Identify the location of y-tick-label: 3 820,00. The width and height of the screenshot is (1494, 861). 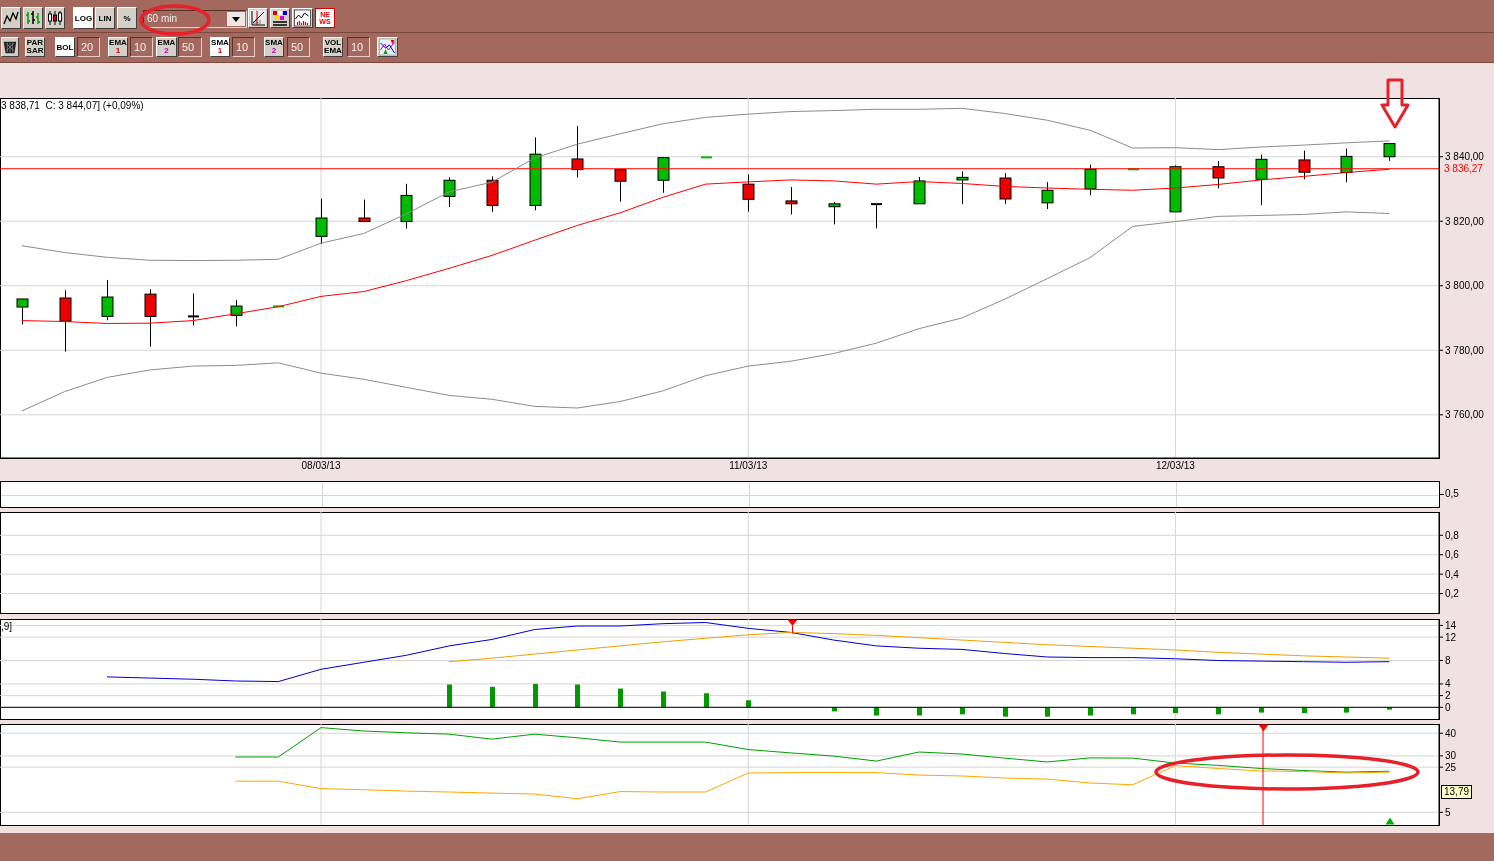
(1465, 221).